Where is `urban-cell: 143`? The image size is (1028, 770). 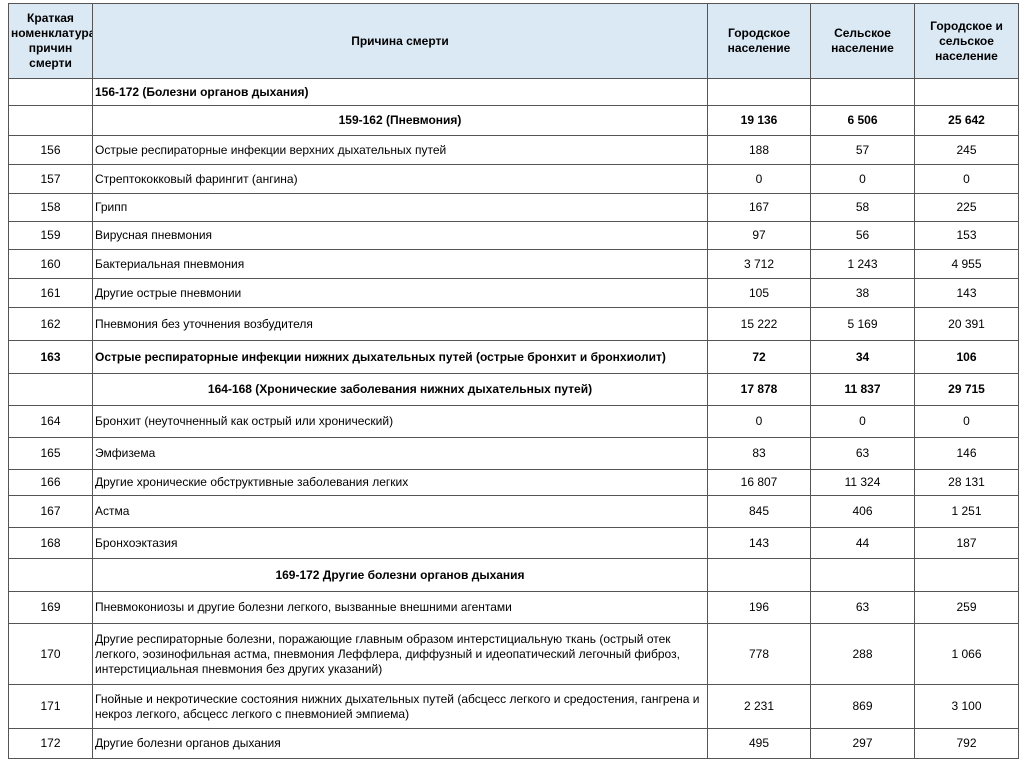 urban-cell: 143 is located at coordinates (759, 543).